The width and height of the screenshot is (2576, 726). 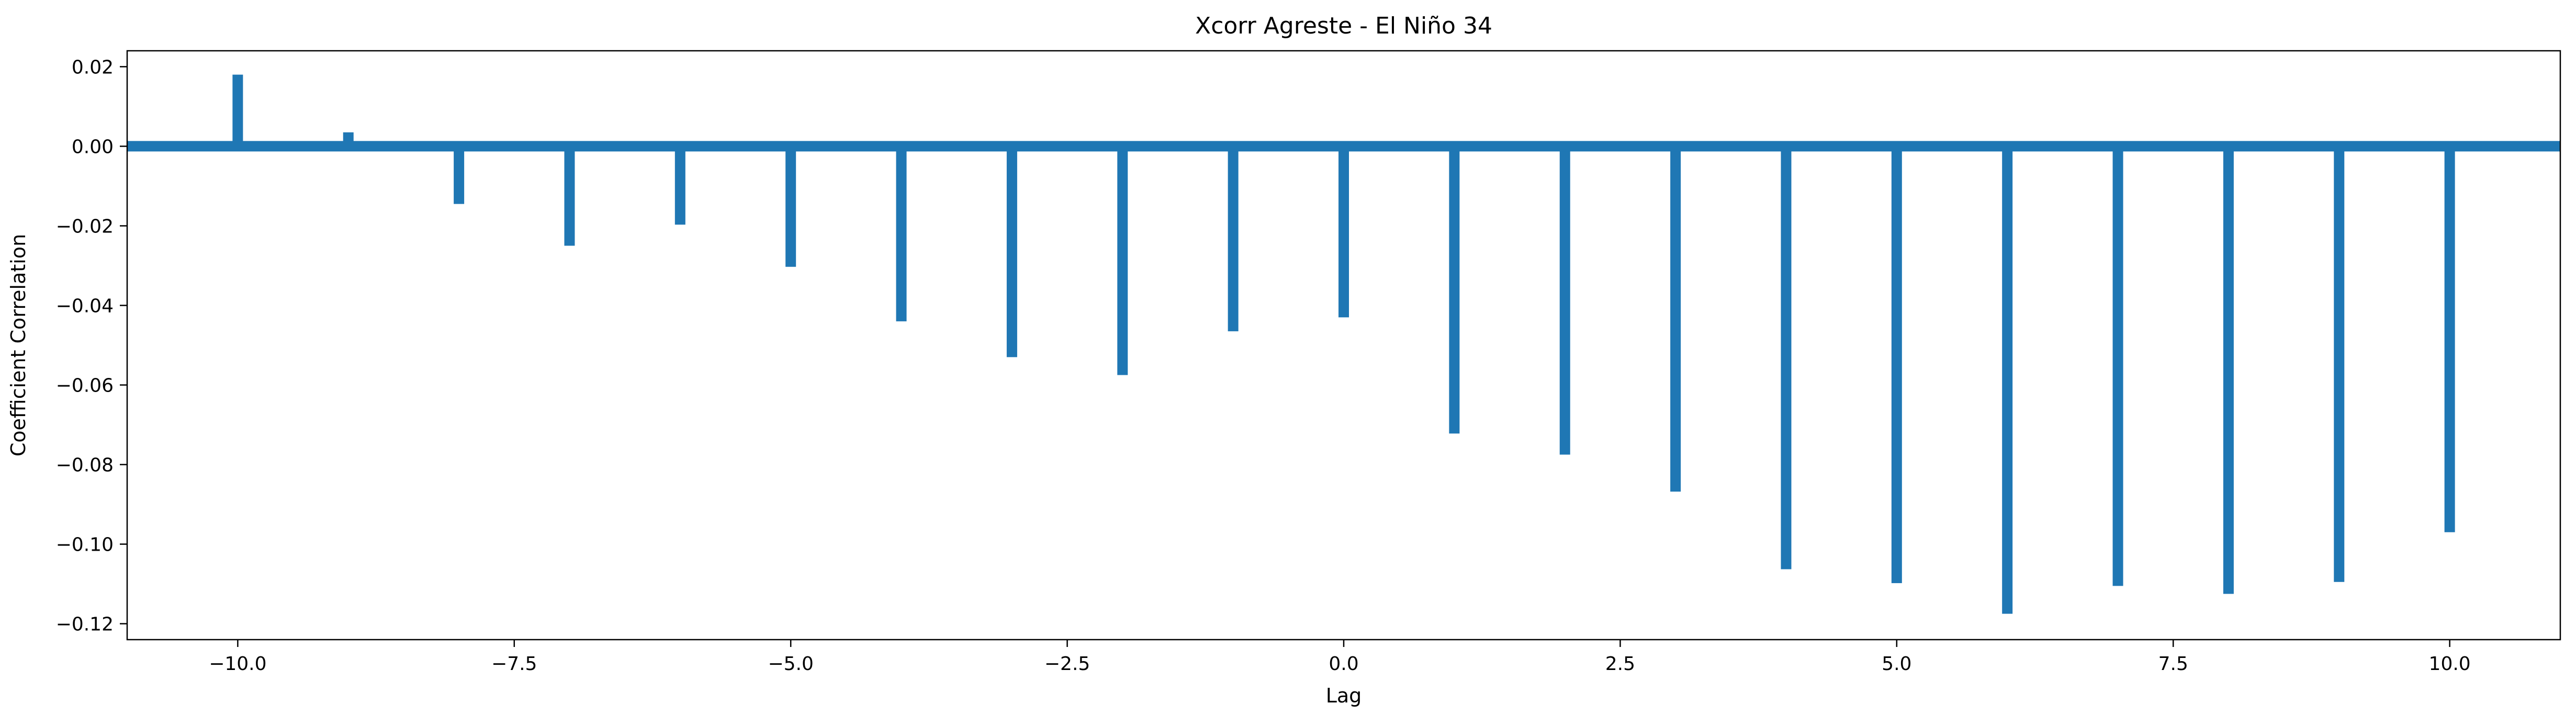 I want to click on x-tick-label: 10.0, so click(x=2450, y=664).